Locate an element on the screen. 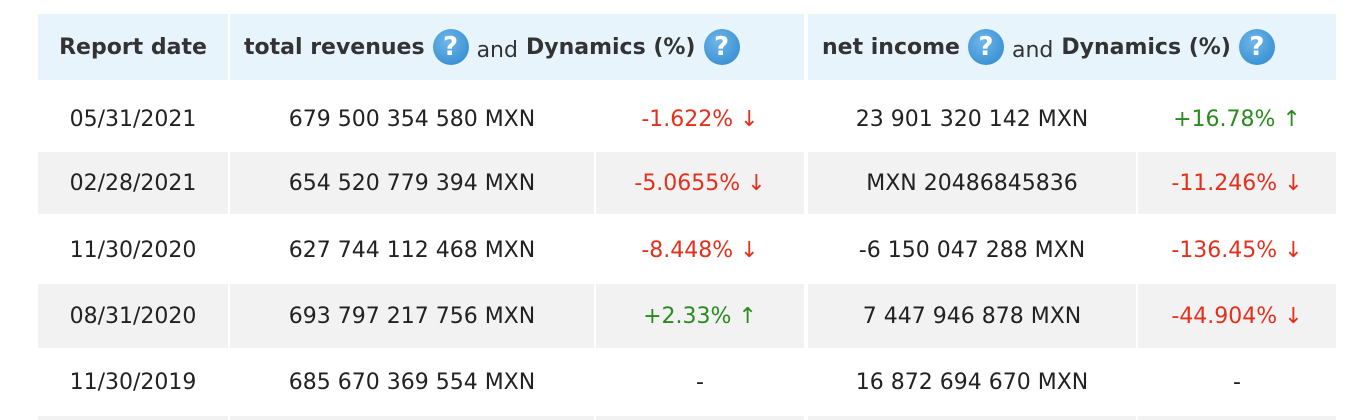 The width and height of the screenshot is (1368, 420). table-cell: 08/31/2020 is located at coordinates (133, 316).